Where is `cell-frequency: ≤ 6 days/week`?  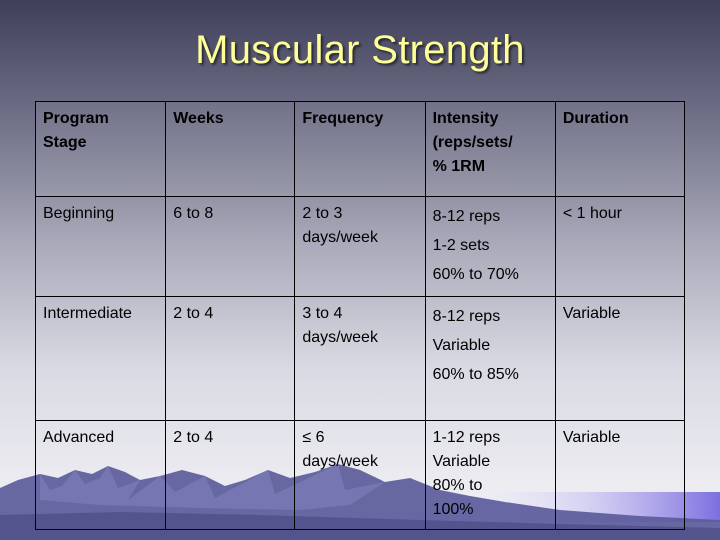
cell-frequency: ≤ 6 days/week is located at coordinates (360, 475).